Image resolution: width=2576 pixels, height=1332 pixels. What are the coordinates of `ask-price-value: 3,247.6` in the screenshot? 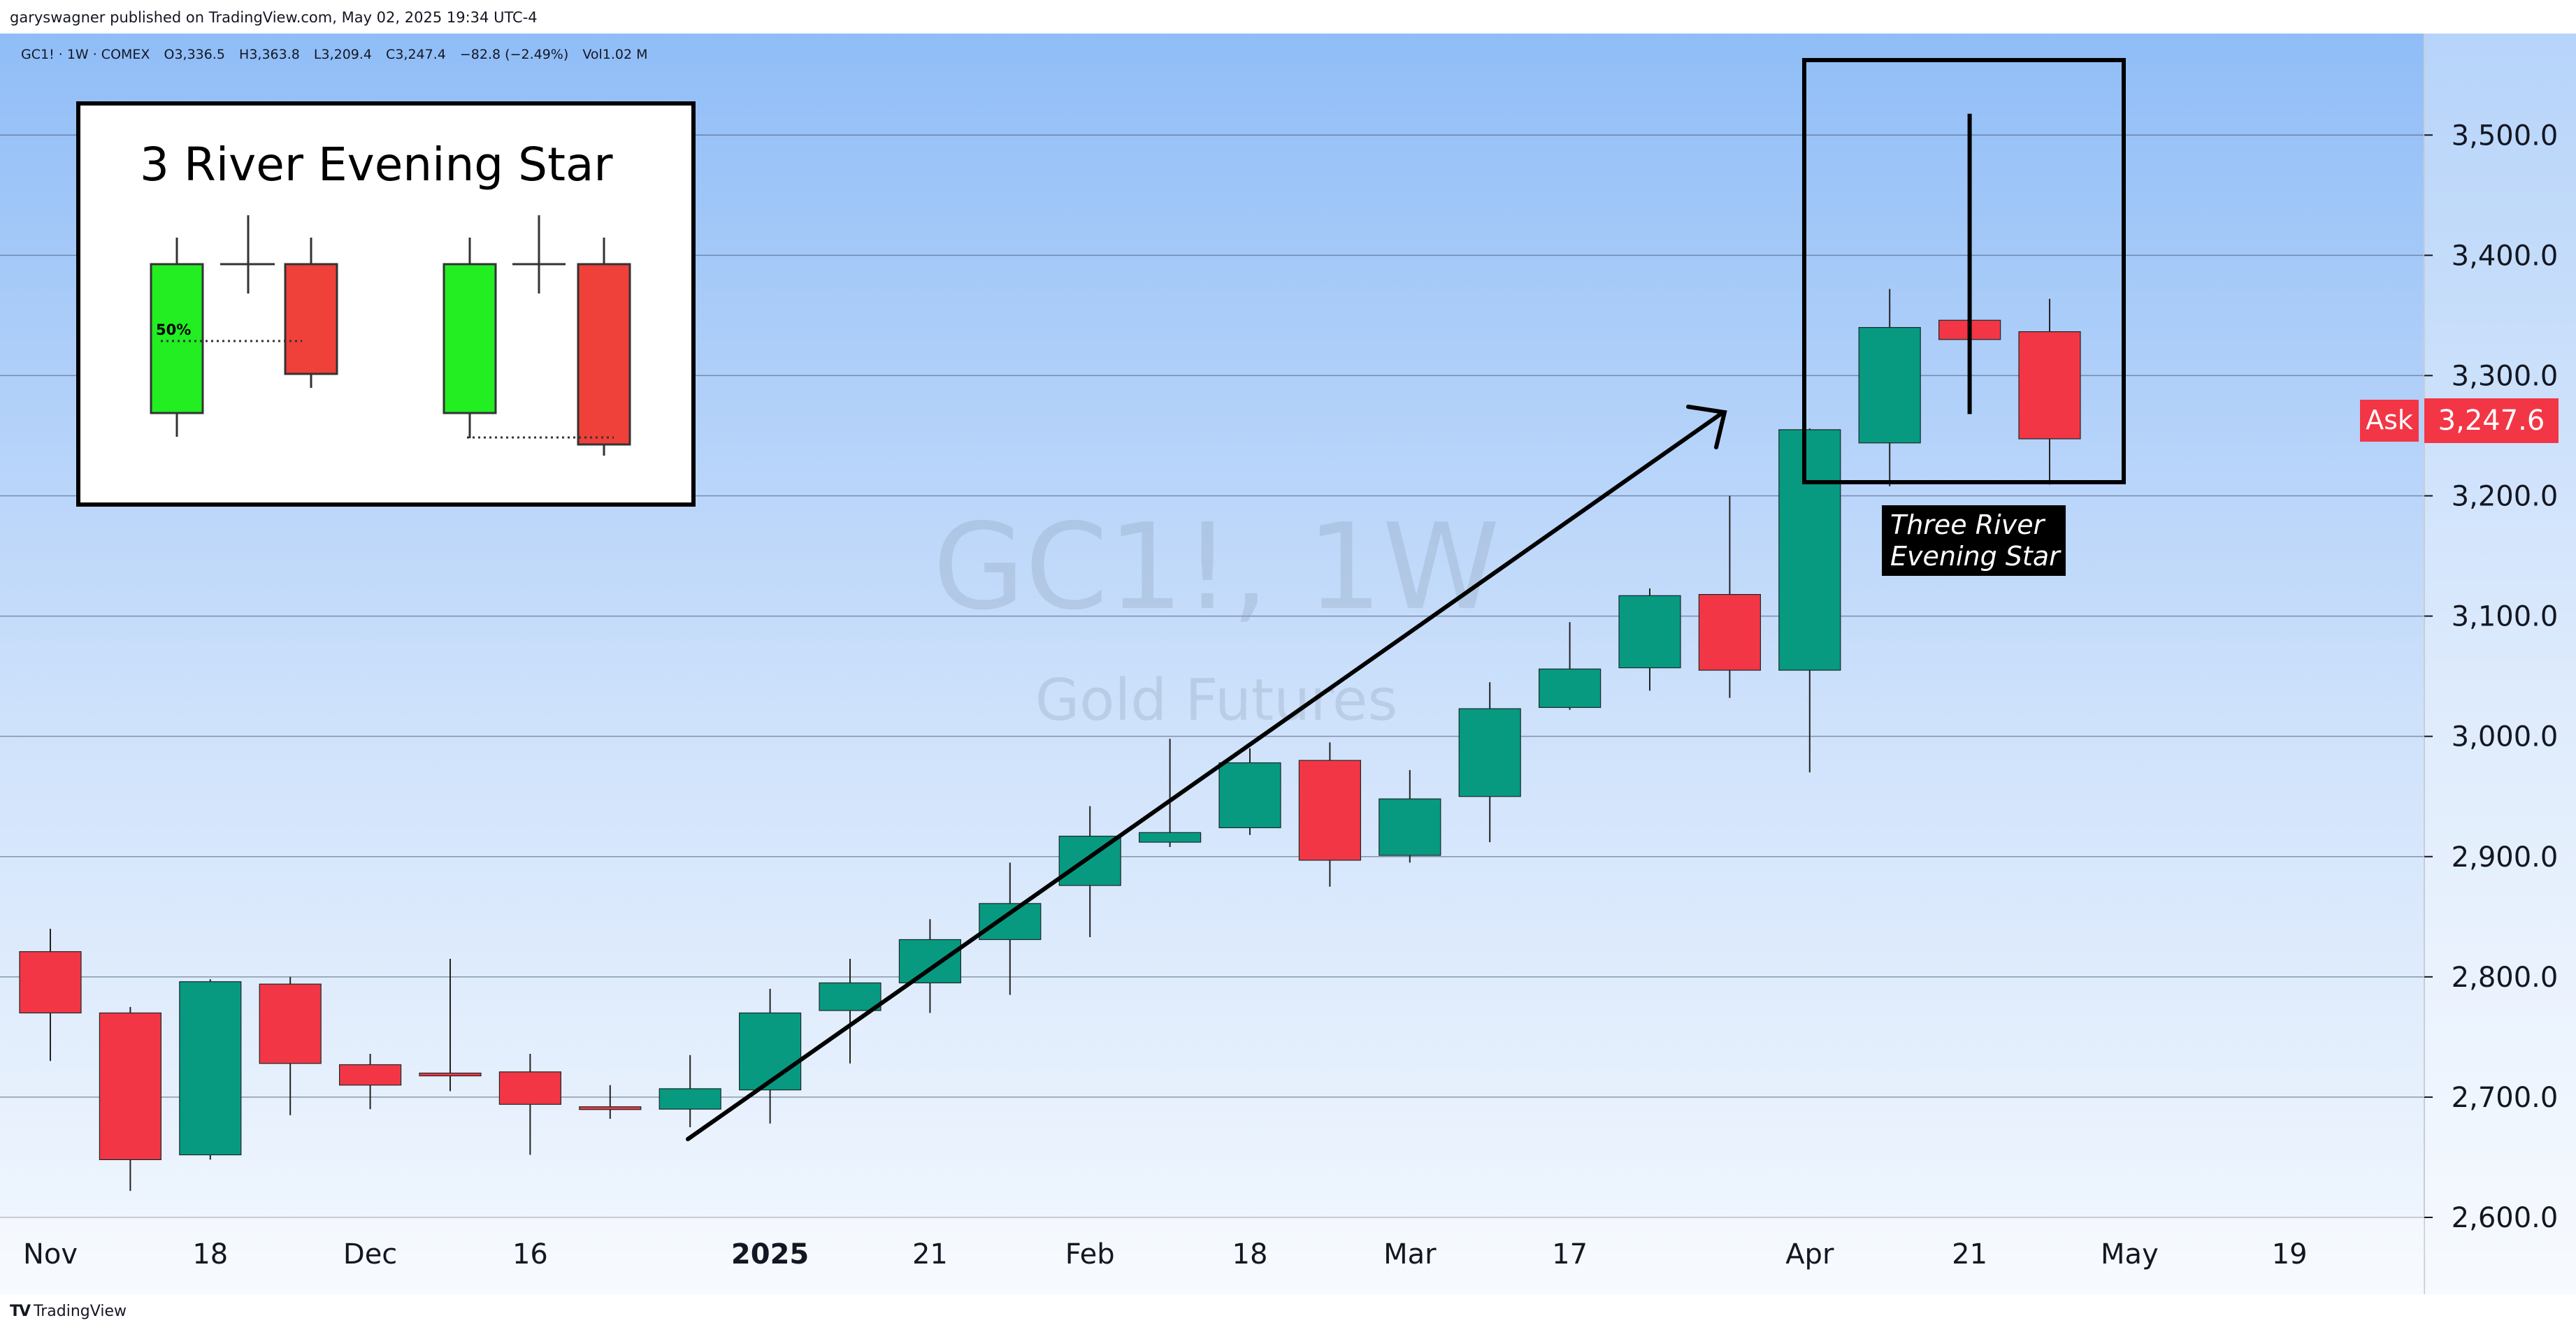 It's located at (2491, 421).